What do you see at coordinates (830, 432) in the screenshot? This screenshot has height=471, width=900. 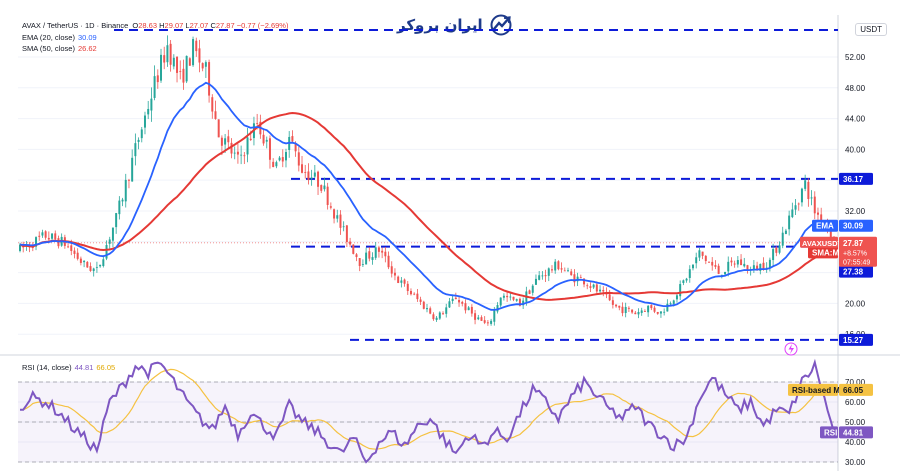 I see `rsi-axis-name-tag: RSI` at bounding box center [830, 432].